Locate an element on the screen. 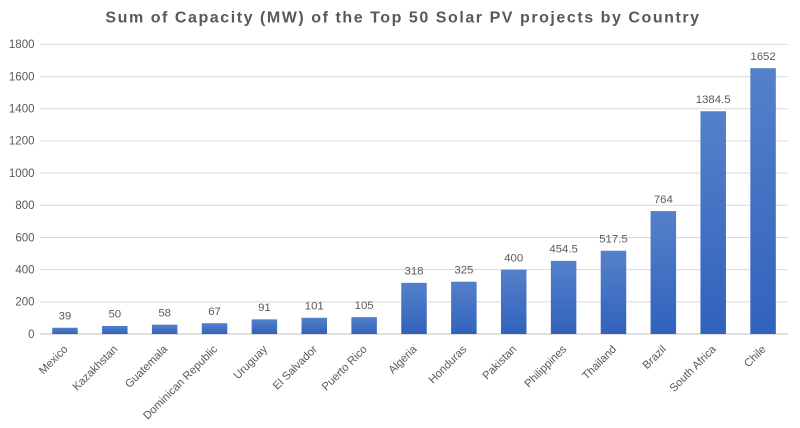 The width and height of the screenshot is (800, 428). svg-text: 517.5 is located at coordinates (613, 239).